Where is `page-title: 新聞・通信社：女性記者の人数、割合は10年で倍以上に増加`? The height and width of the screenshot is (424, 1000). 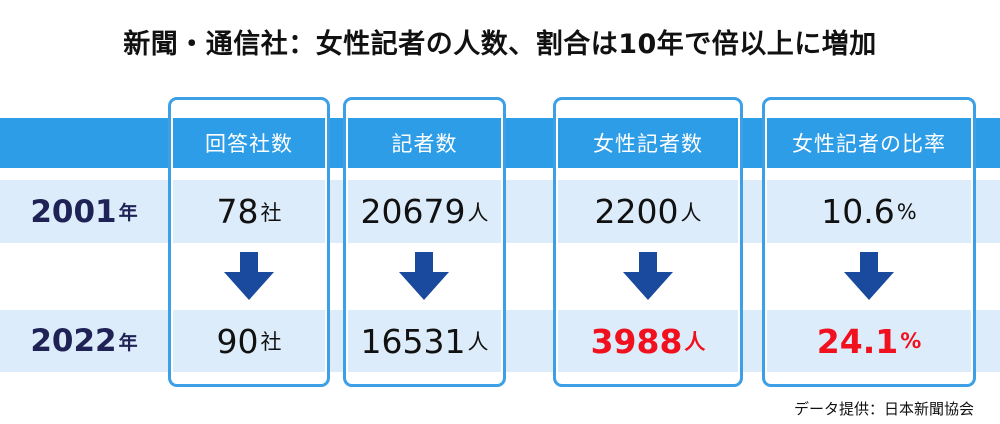
page-title: 新聞・通信社：女性記者の人数、割合は10年で倍以上に増加 is located at coordinates (500, 44).